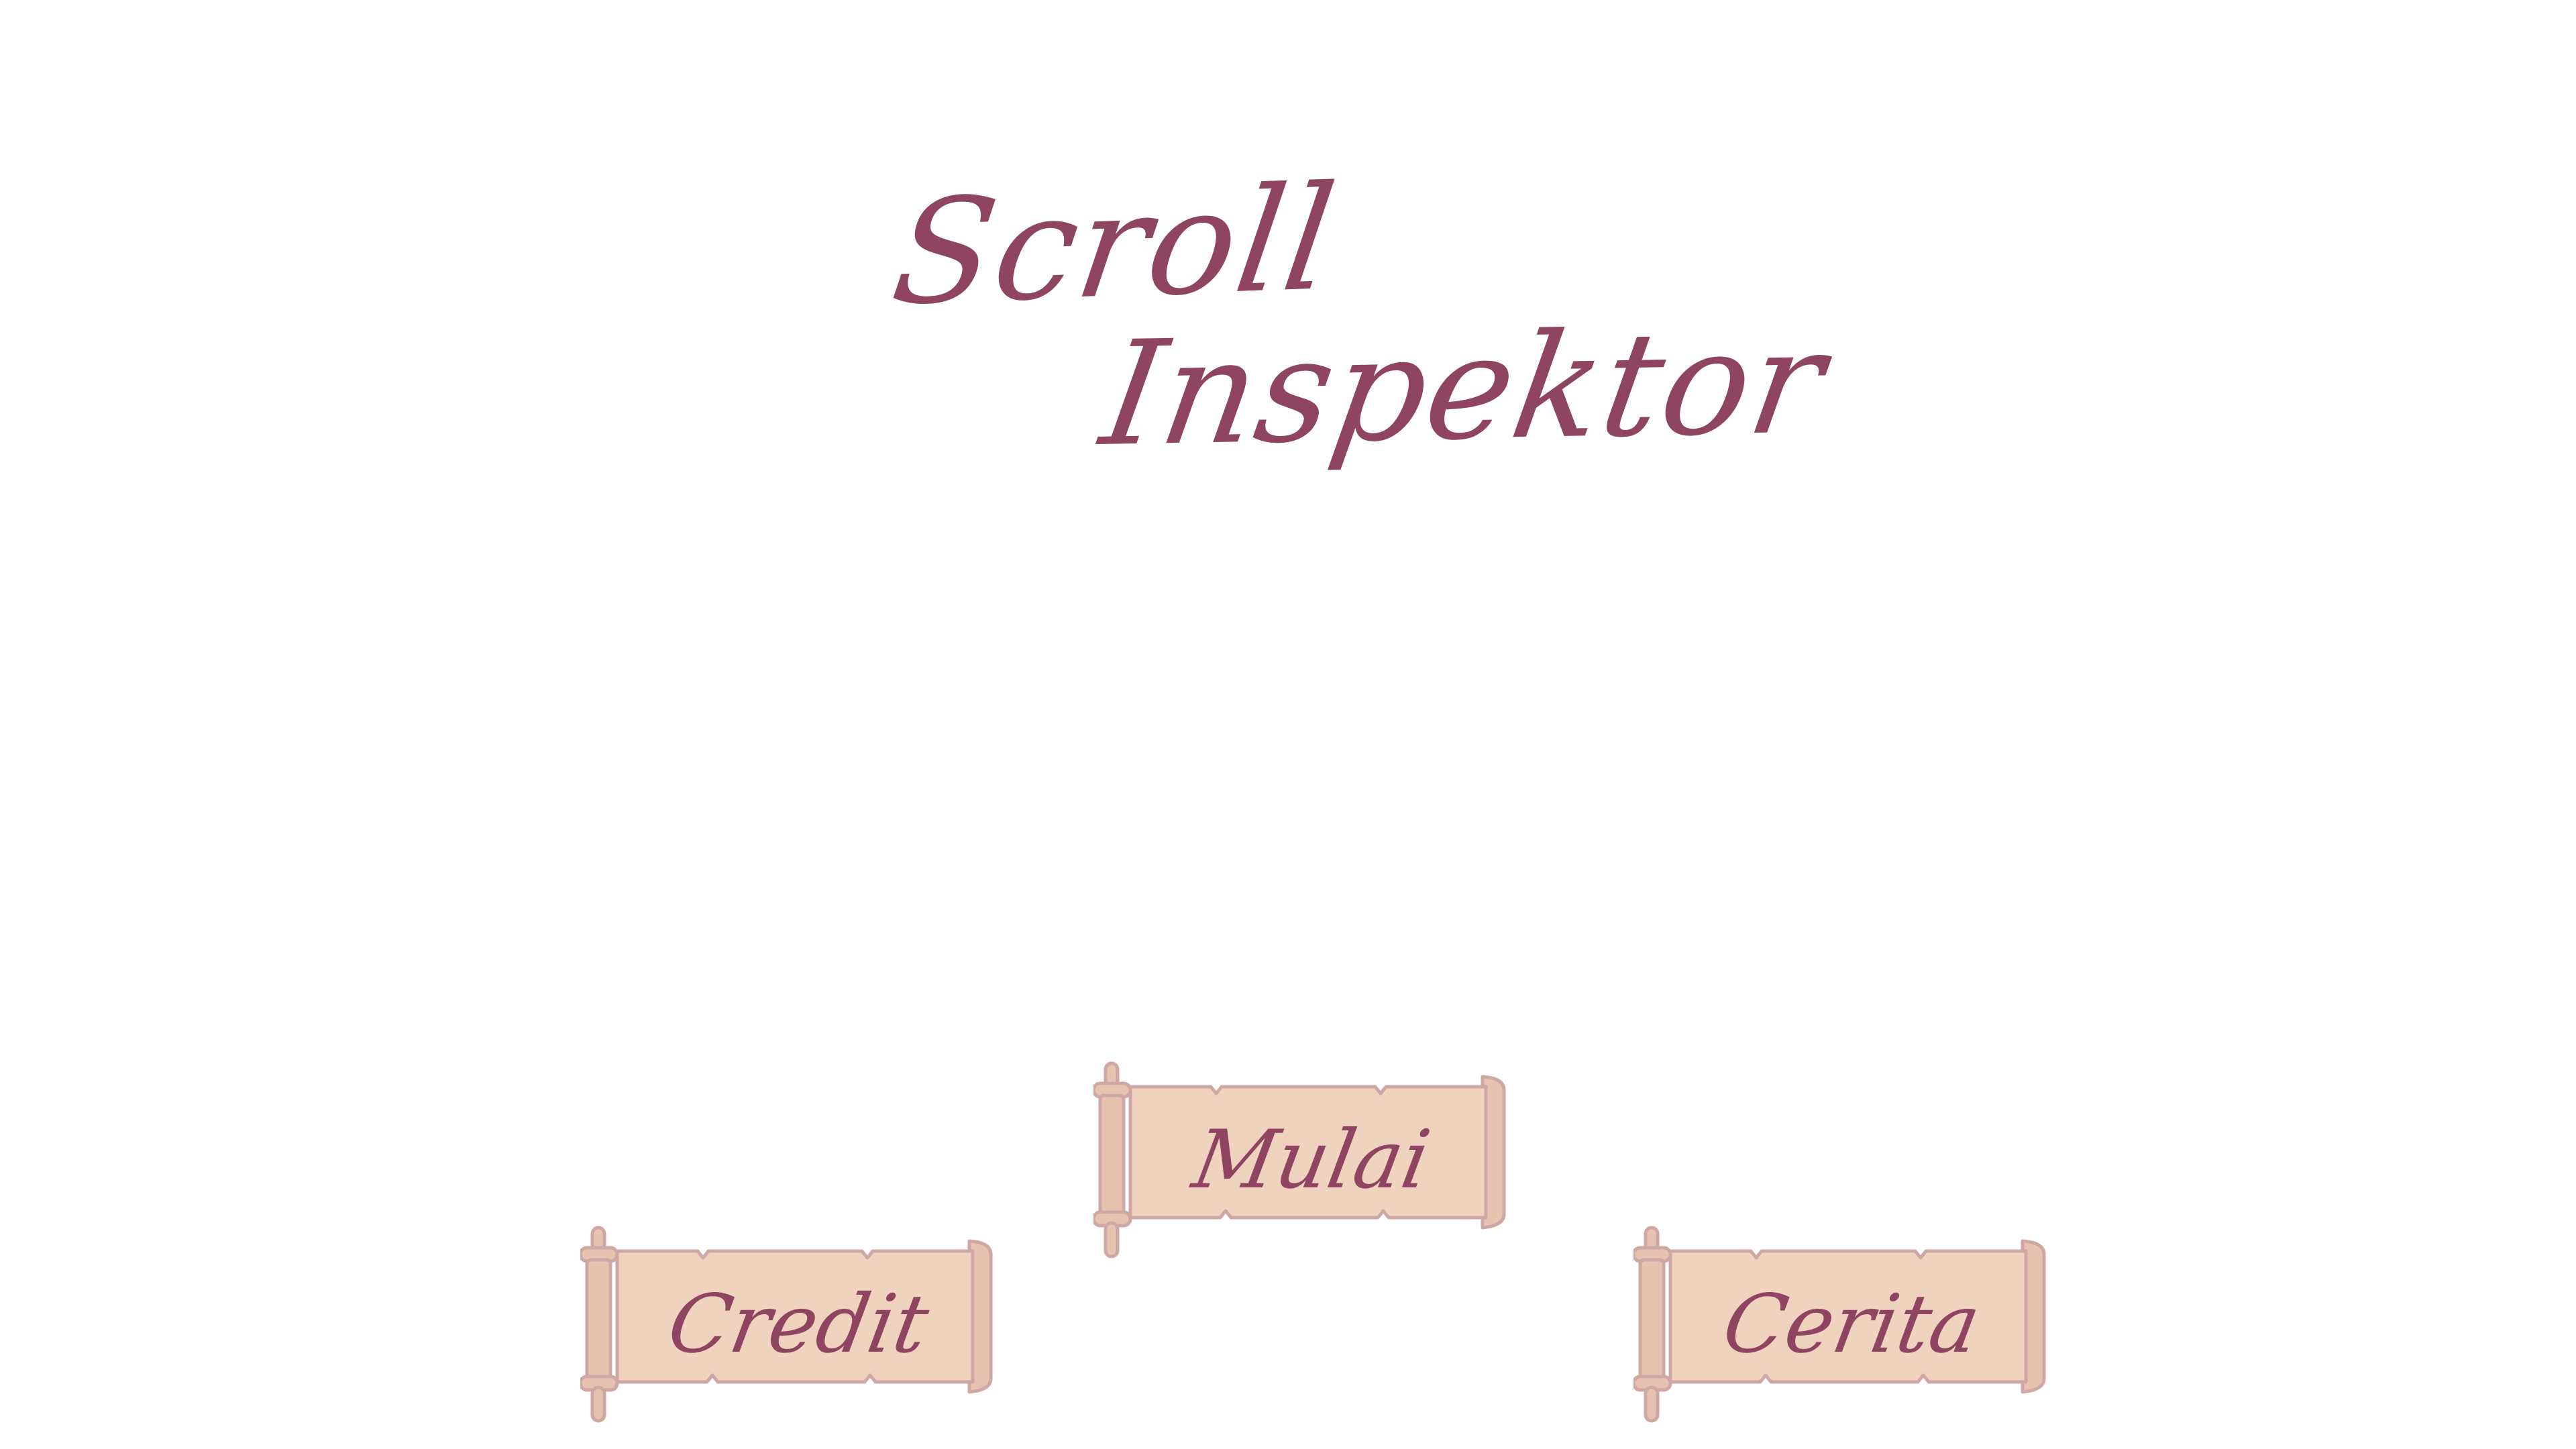 The width and height of the screenshot is (2576, 1449). I want to click on story-button-label: Cerita, so click(1851, 1324).